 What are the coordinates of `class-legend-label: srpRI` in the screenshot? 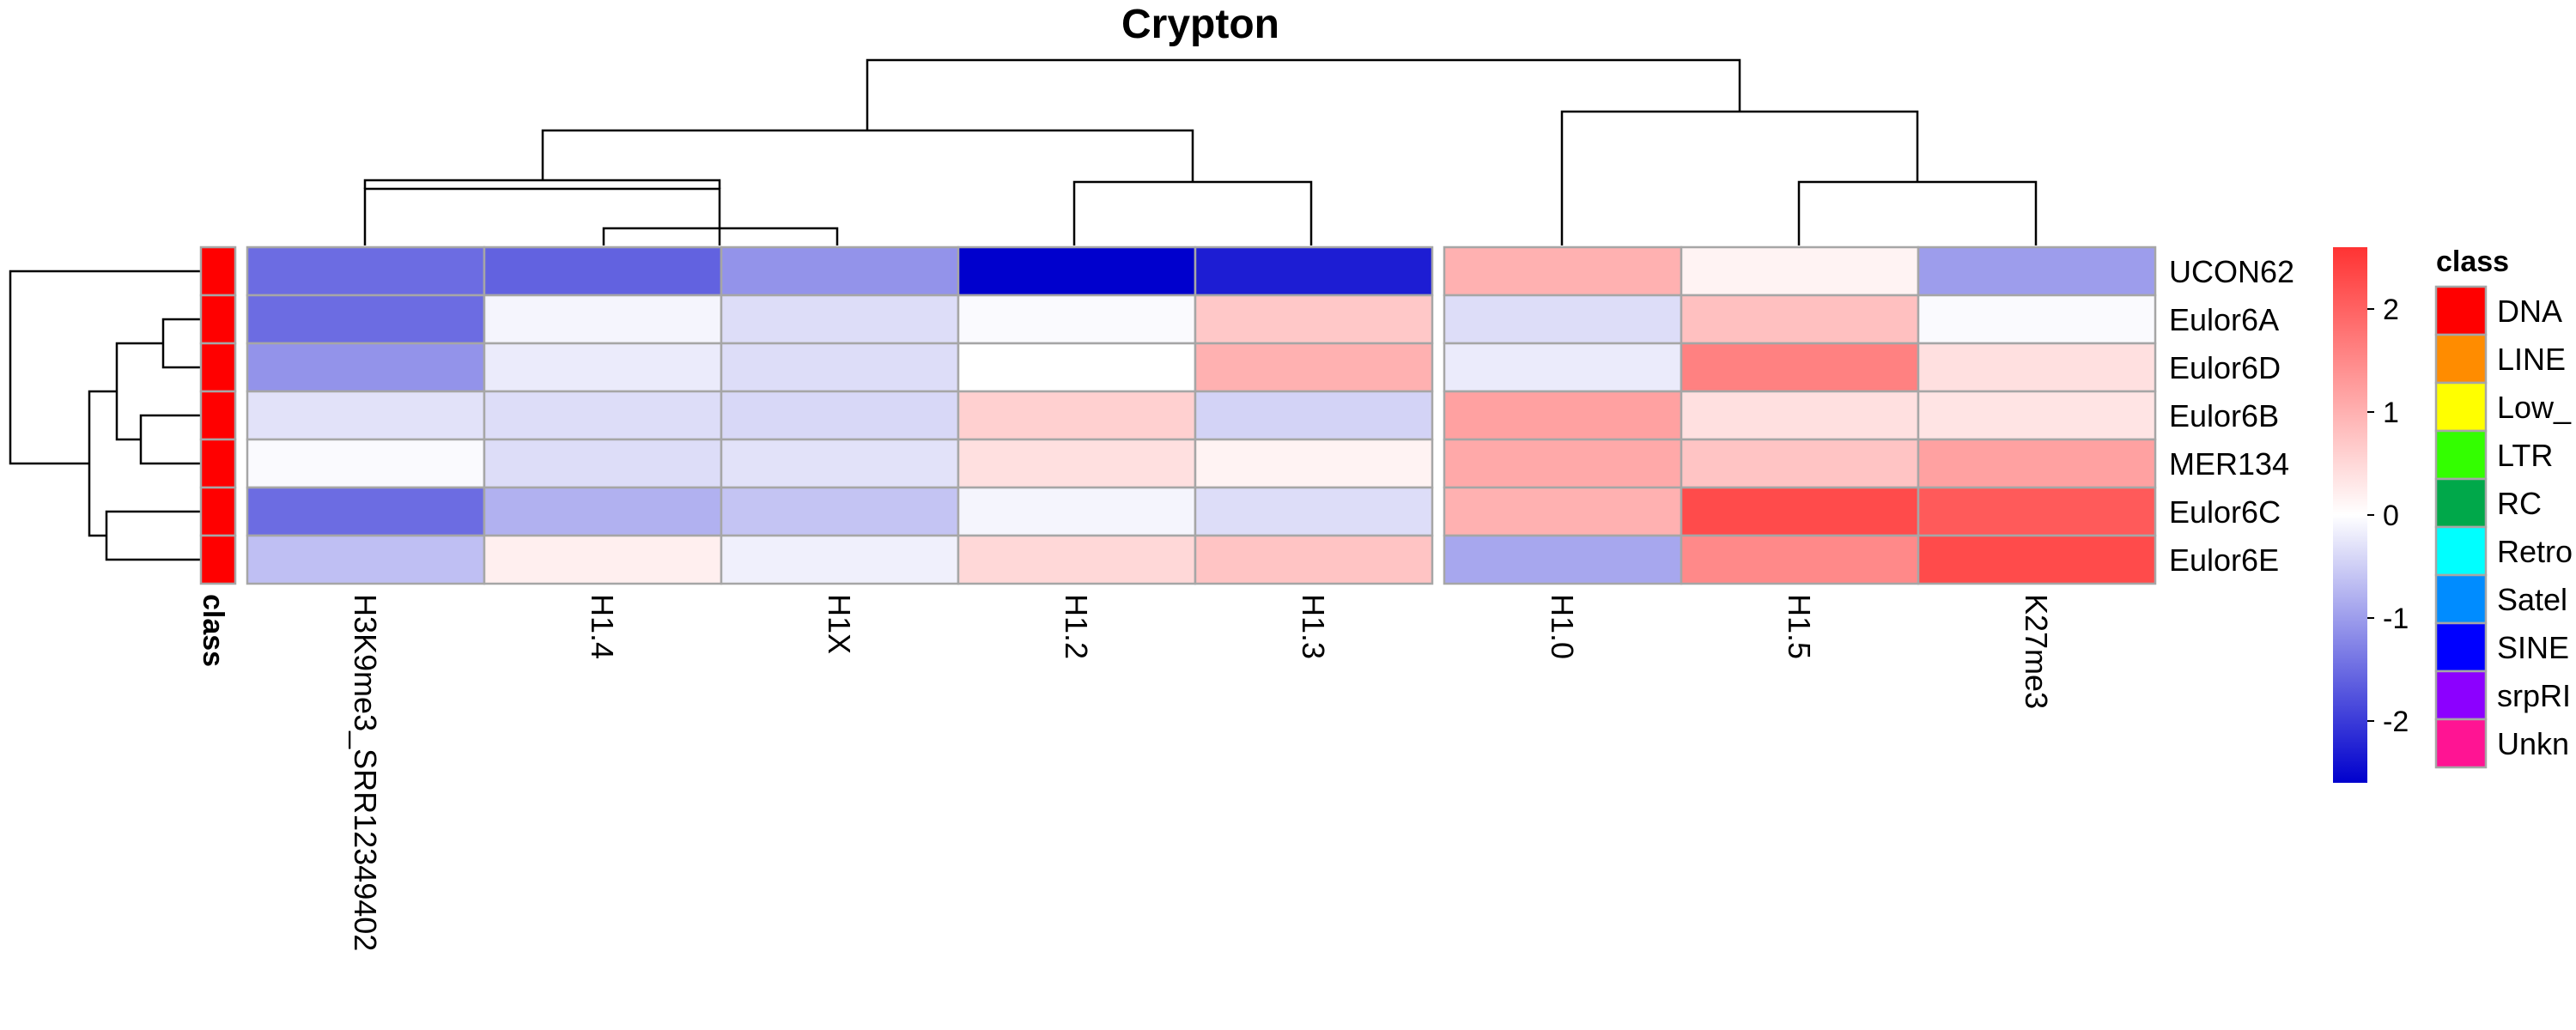 It's located at (2534, 695).